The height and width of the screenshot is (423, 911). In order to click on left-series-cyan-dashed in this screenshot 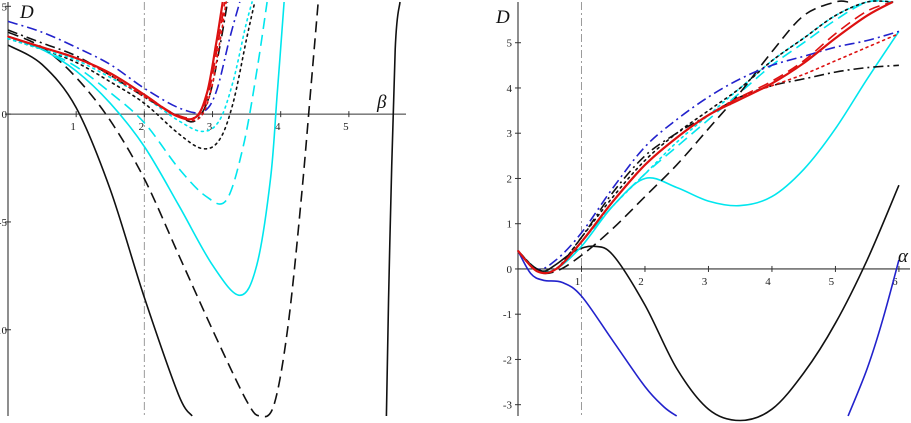, I will do `click(137, 103)`.